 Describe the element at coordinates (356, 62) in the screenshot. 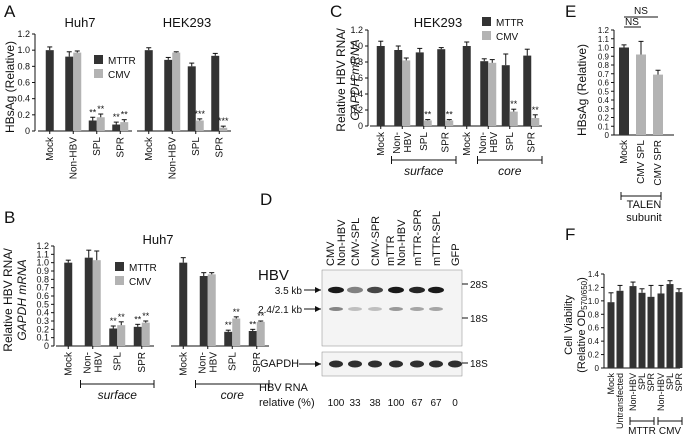

I see `y-tick-label: 0.8` at that location.